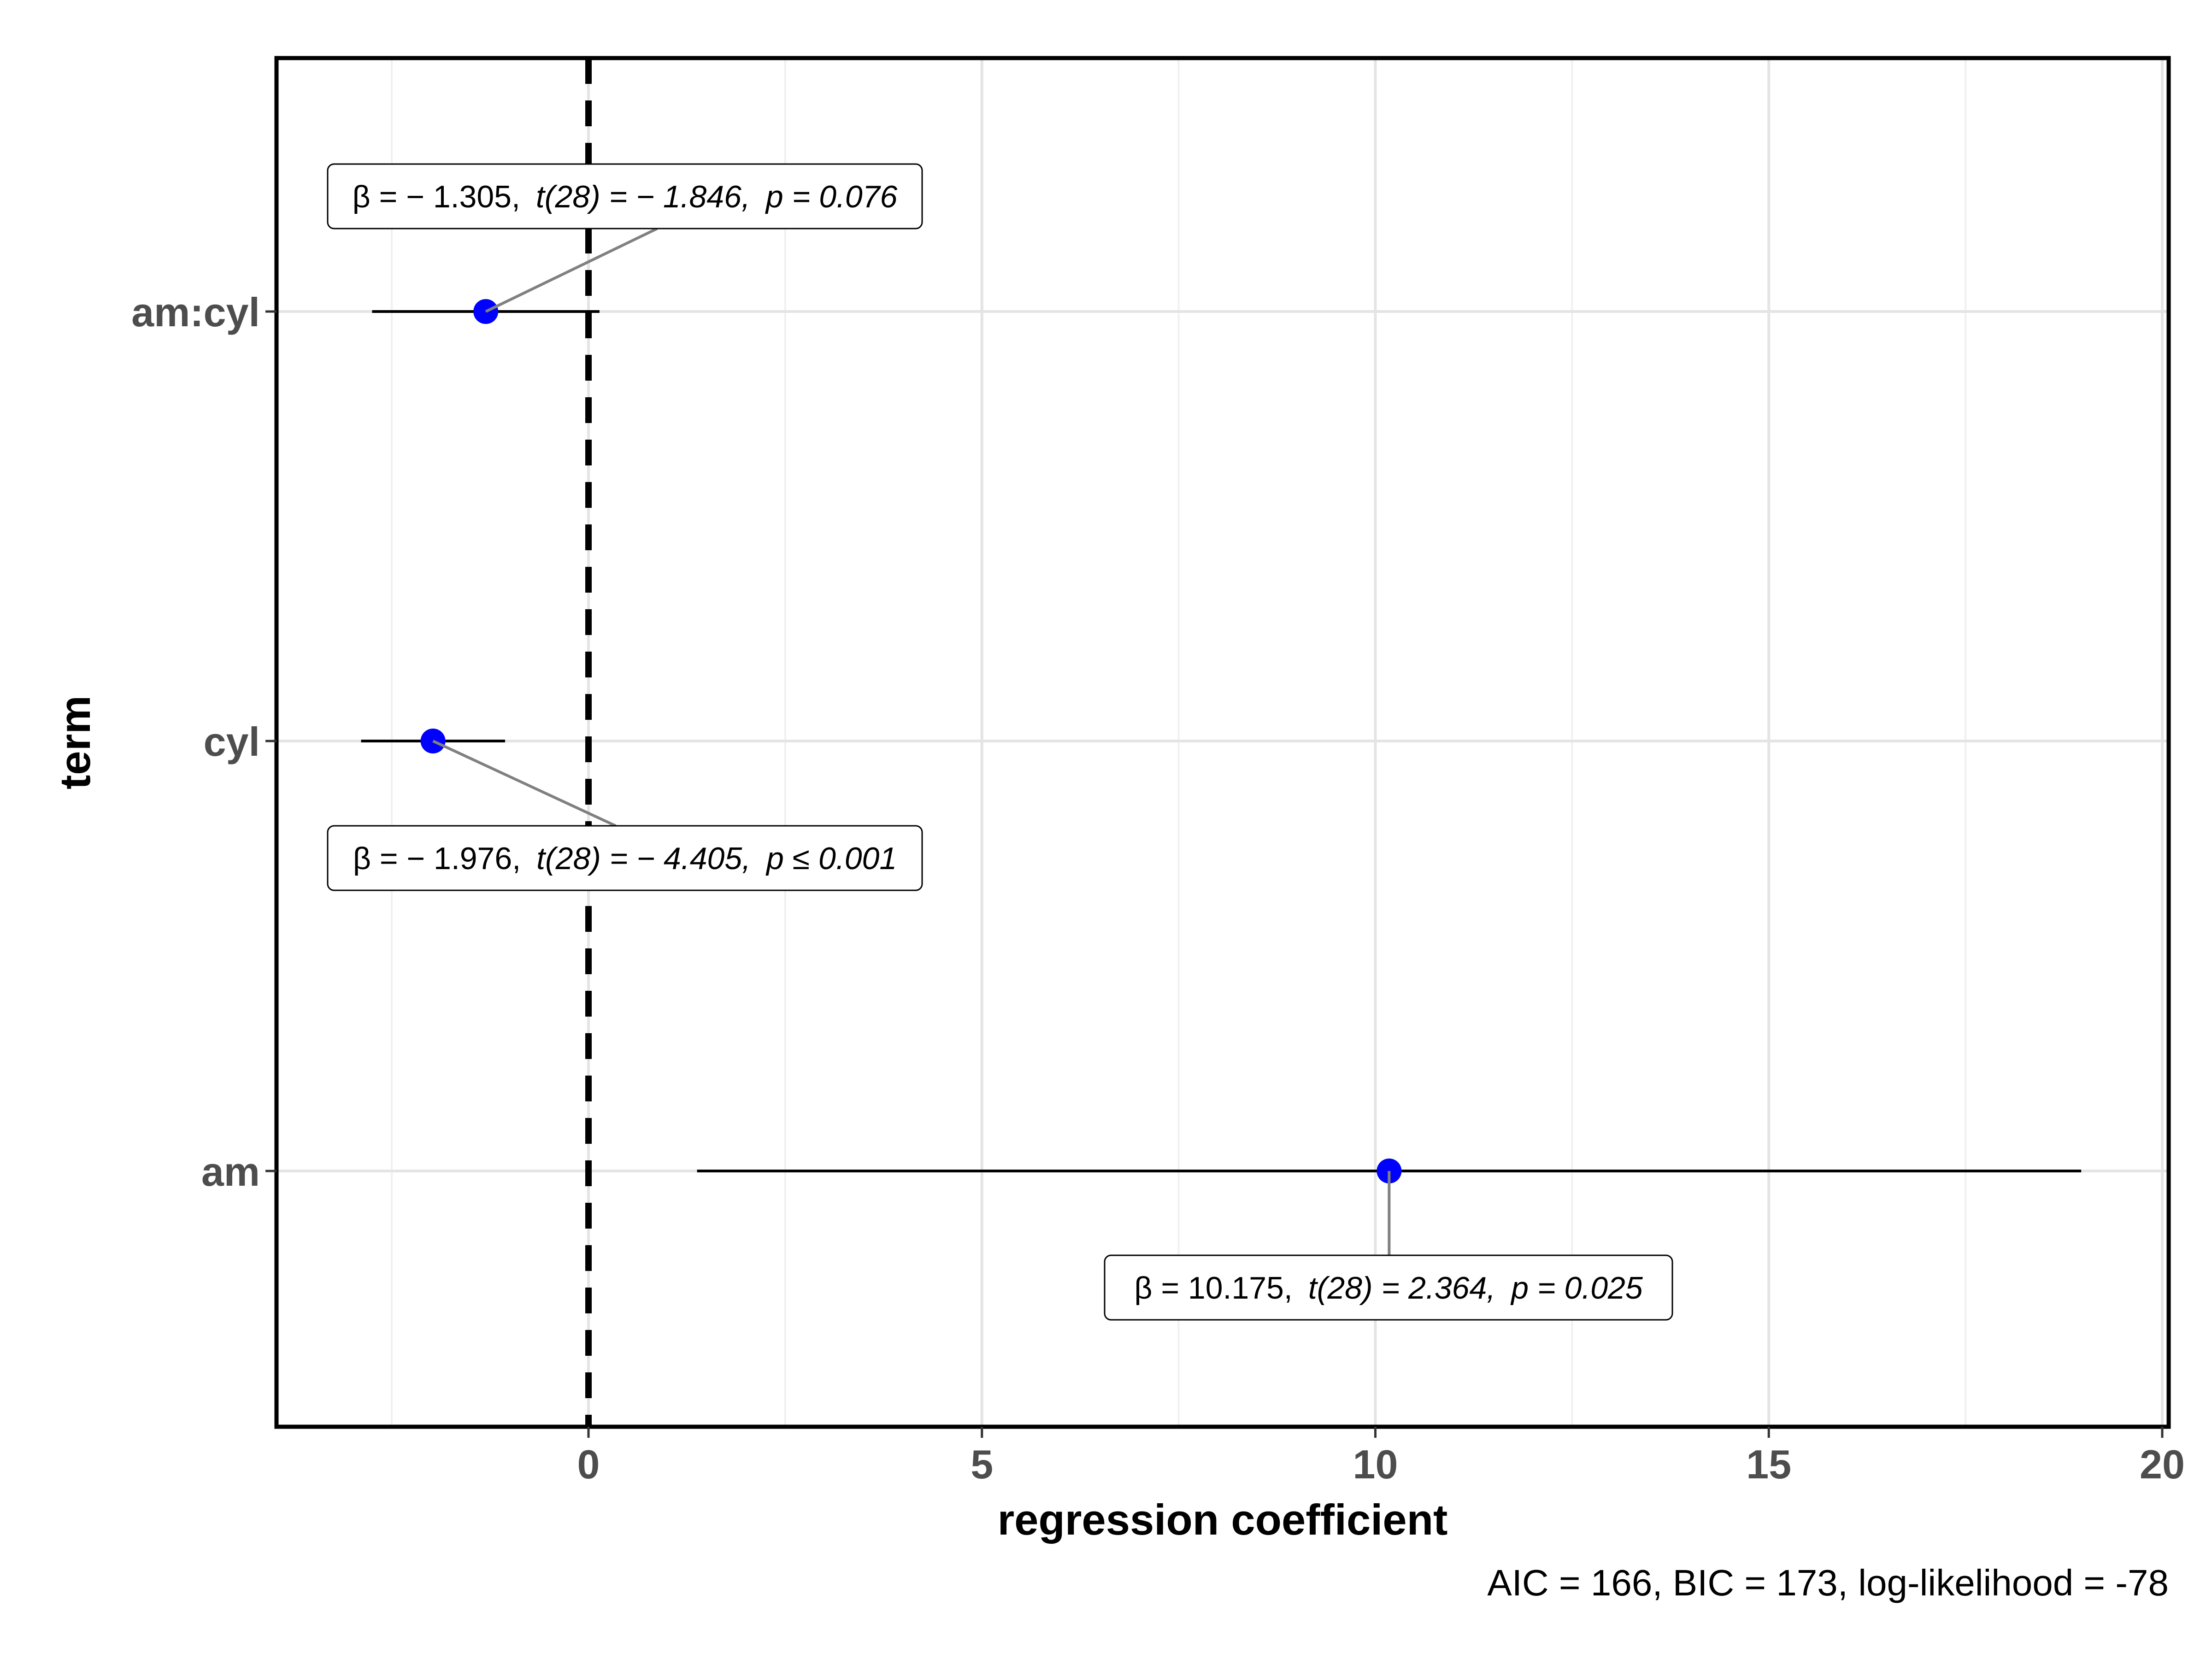 This screenshot has height=1659, width=2212. What do you see at coordinates (588, 1464) in the screenshot?
I see `x-tick-label: 0` at bounding box center [588, 1464].